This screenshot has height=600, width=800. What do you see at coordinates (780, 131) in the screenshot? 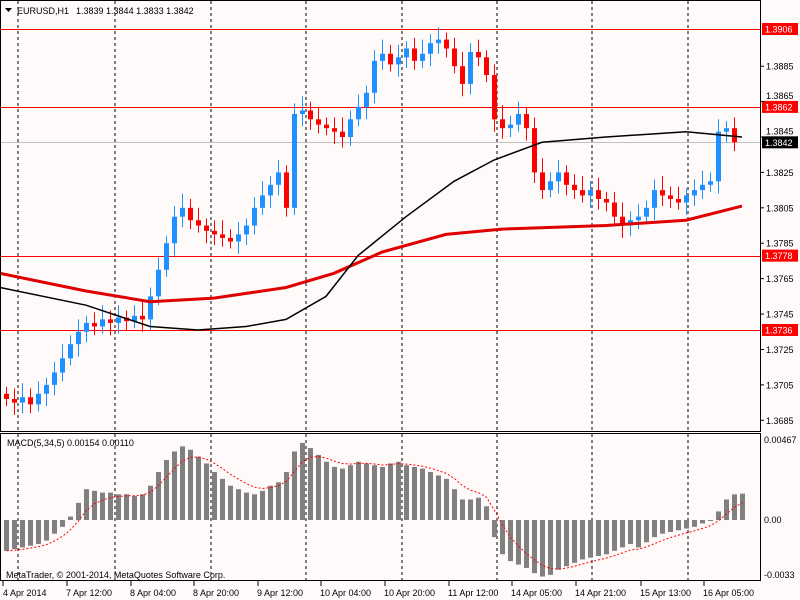
I see `price-tick-label: 1.3845` at bounding box center [780, 131].